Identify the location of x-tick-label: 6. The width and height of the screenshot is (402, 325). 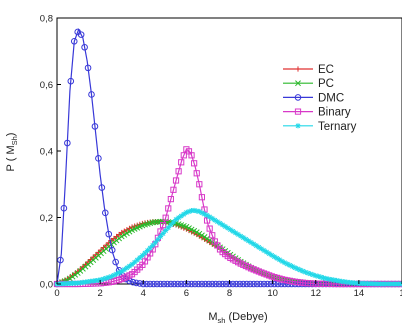
(186, 293).